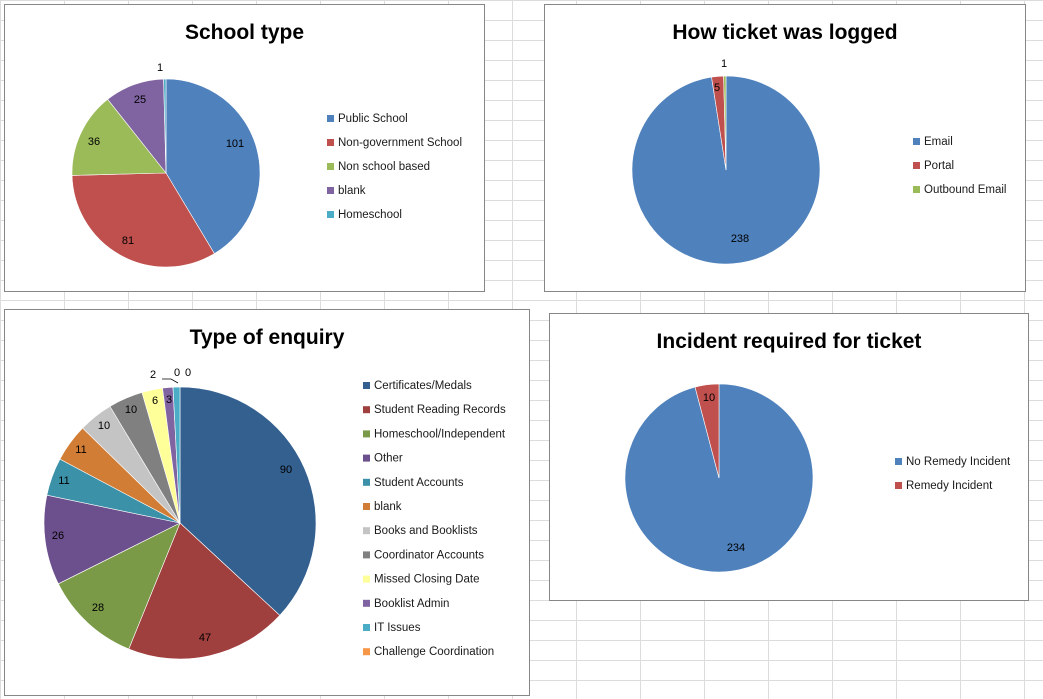 The image size is (1043, 699). Describe the element at coordinates (119, 137) in the screenshot. I see `pie-slice-non-school-based` at that location.